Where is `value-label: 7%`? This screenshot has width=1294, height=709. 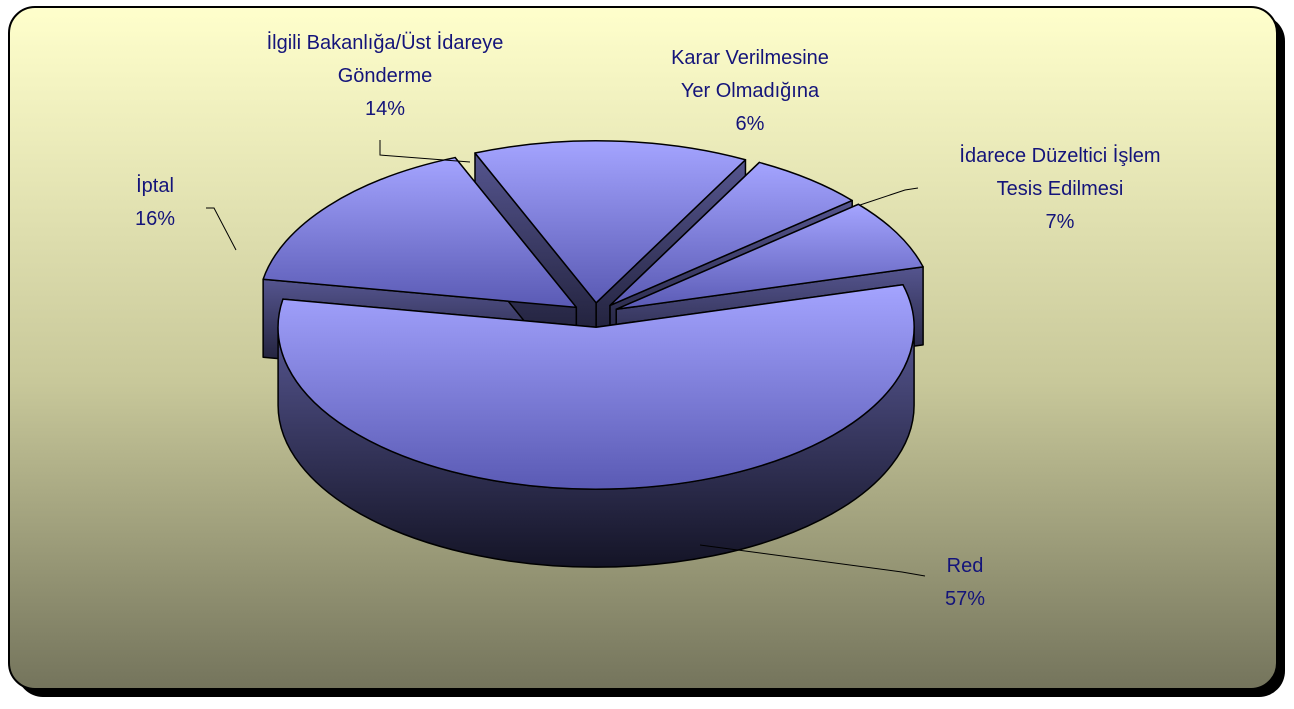 value-label: 7% is located at coordinates (1060, 222).